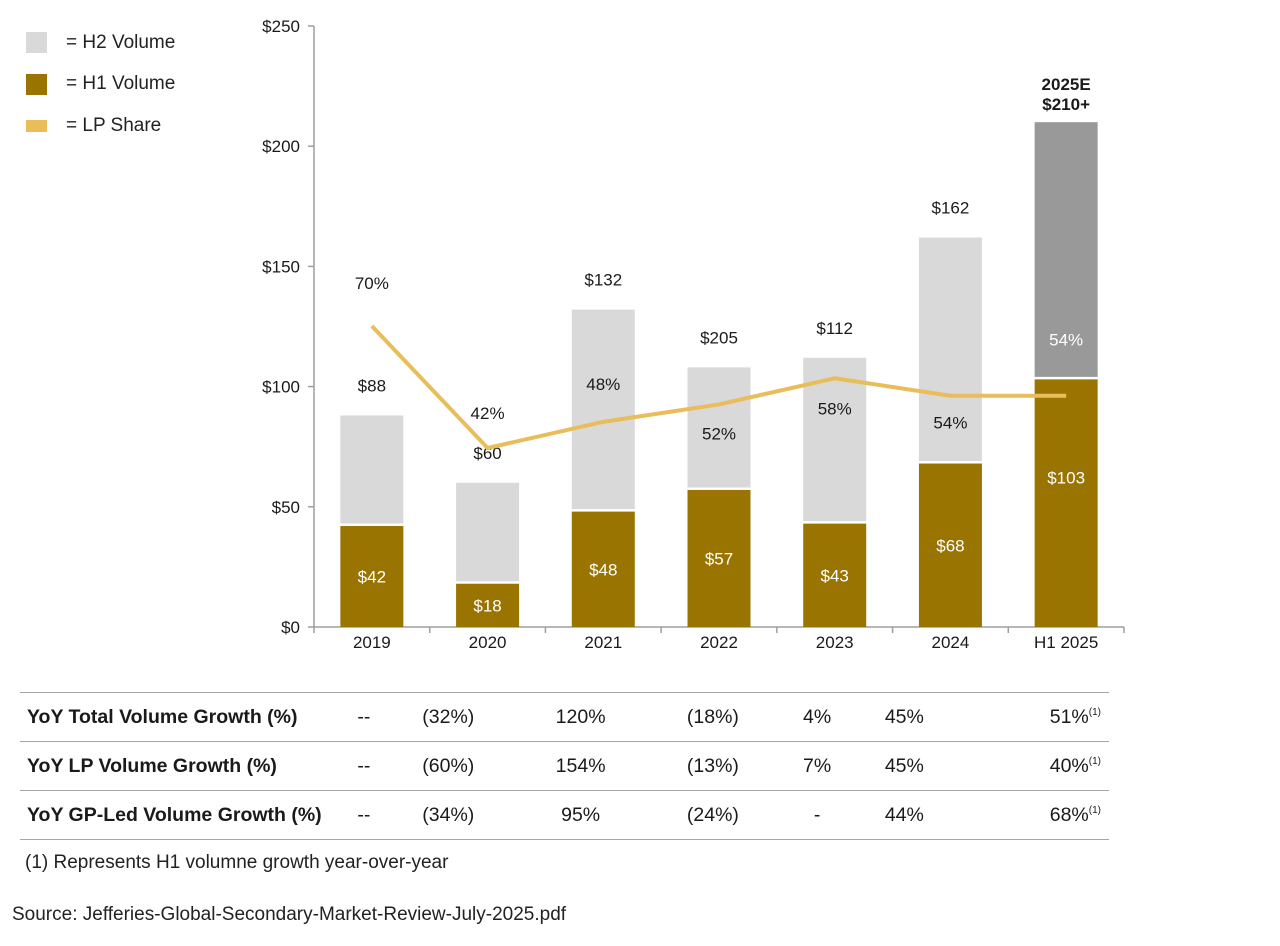 Image resolution: width=1280 pixels, height=946 pixels. I want to click on bar-label-total: $162, so click(951, 208).